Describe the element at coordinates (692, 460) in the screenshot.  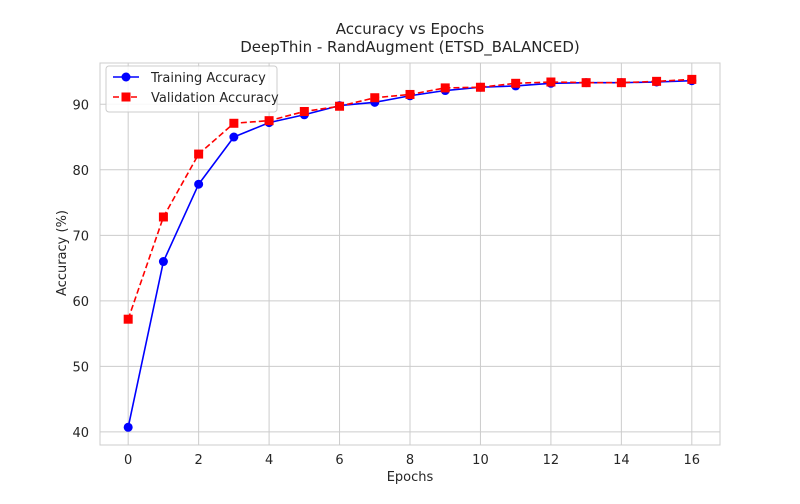
I see `x-tick-label: 16` at that location.